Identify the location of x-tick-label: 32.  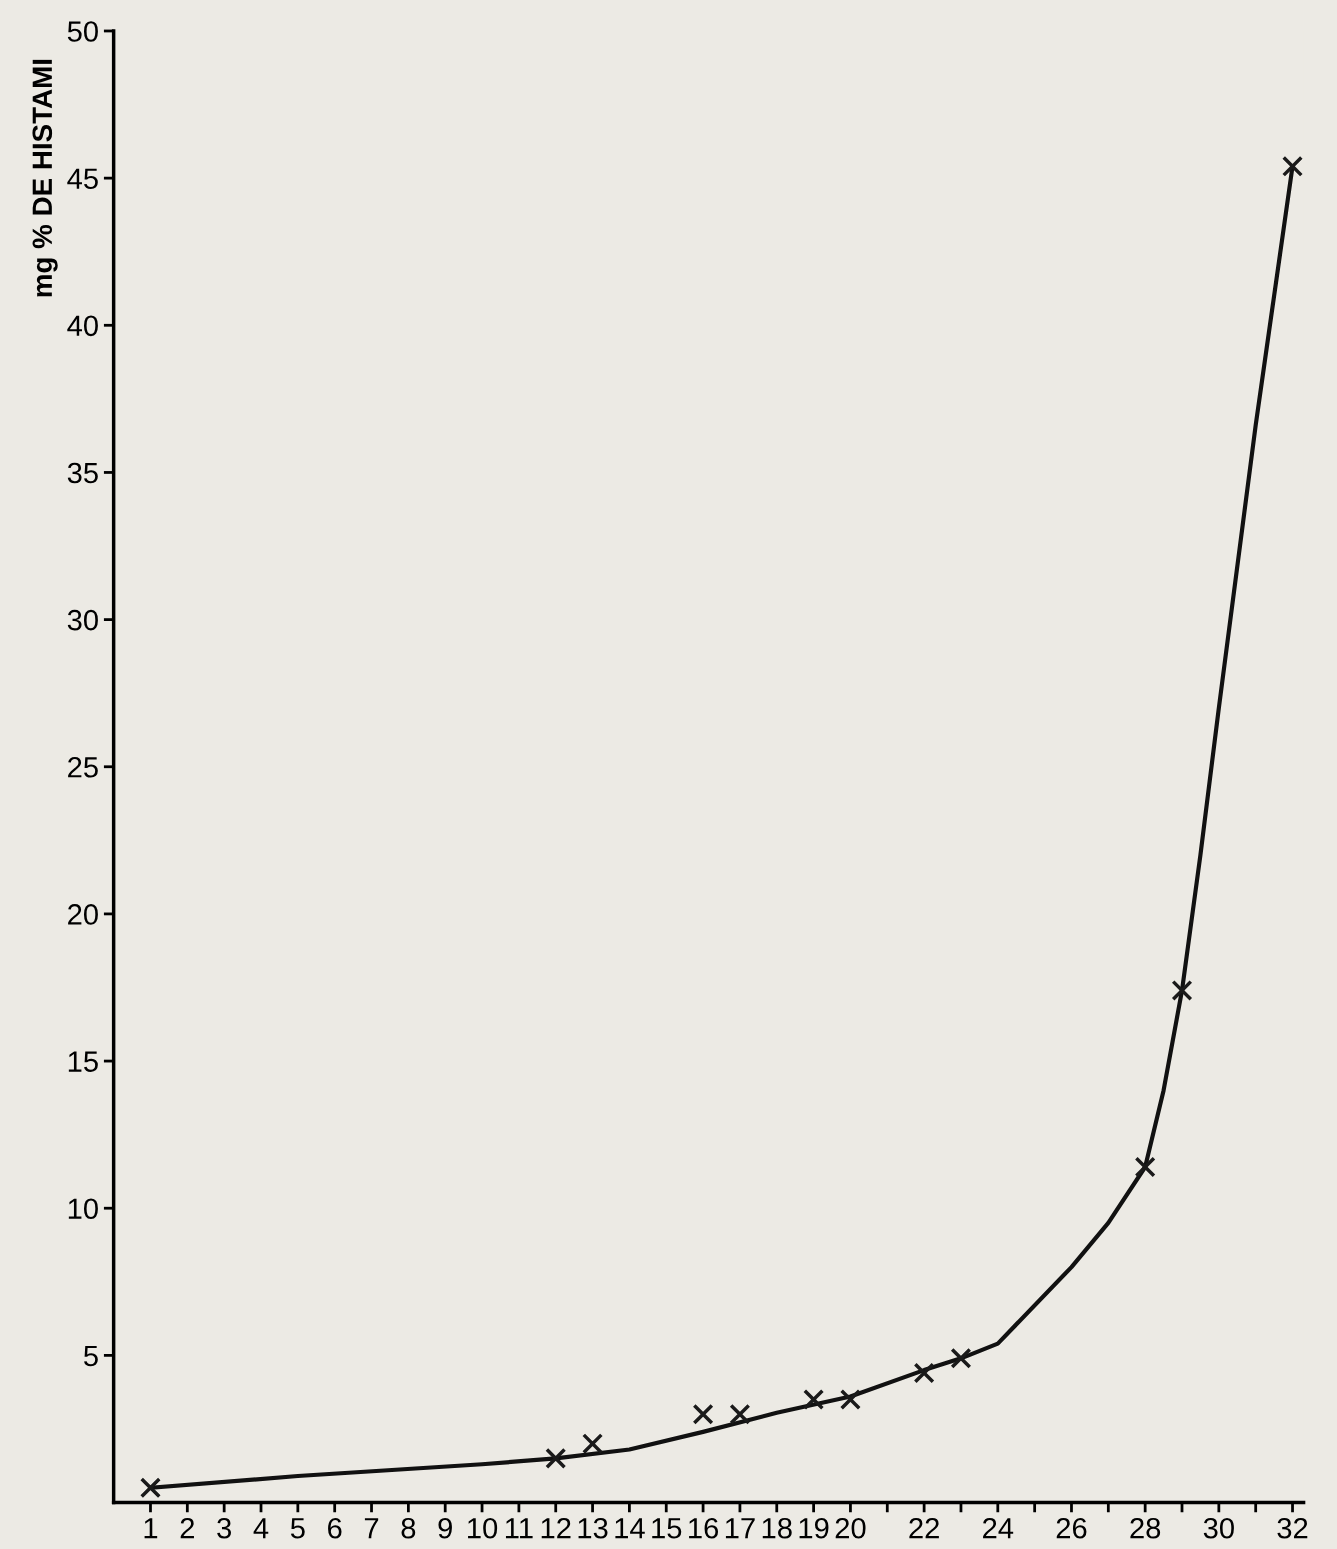
(1292, 1528).